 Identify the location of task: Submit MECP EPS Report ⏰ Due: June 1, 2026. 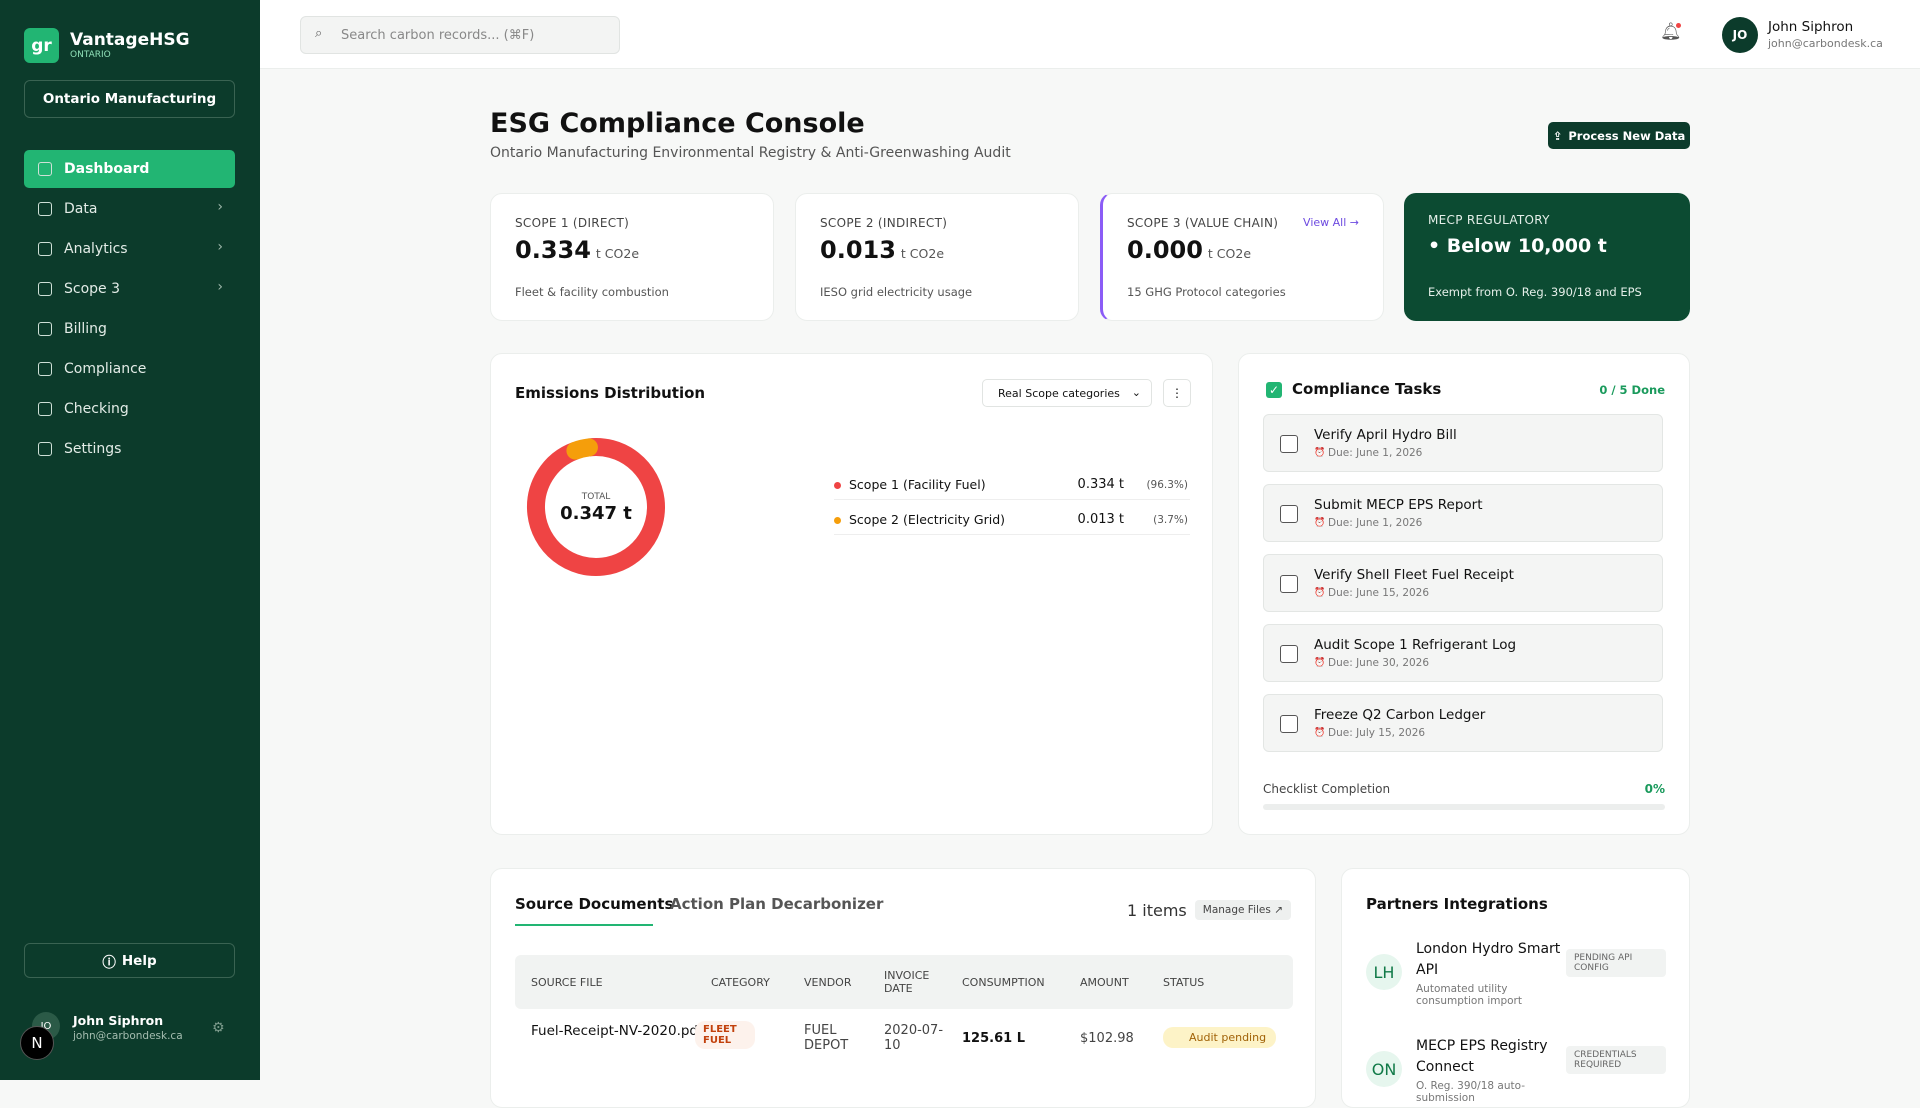
(1463, 513).